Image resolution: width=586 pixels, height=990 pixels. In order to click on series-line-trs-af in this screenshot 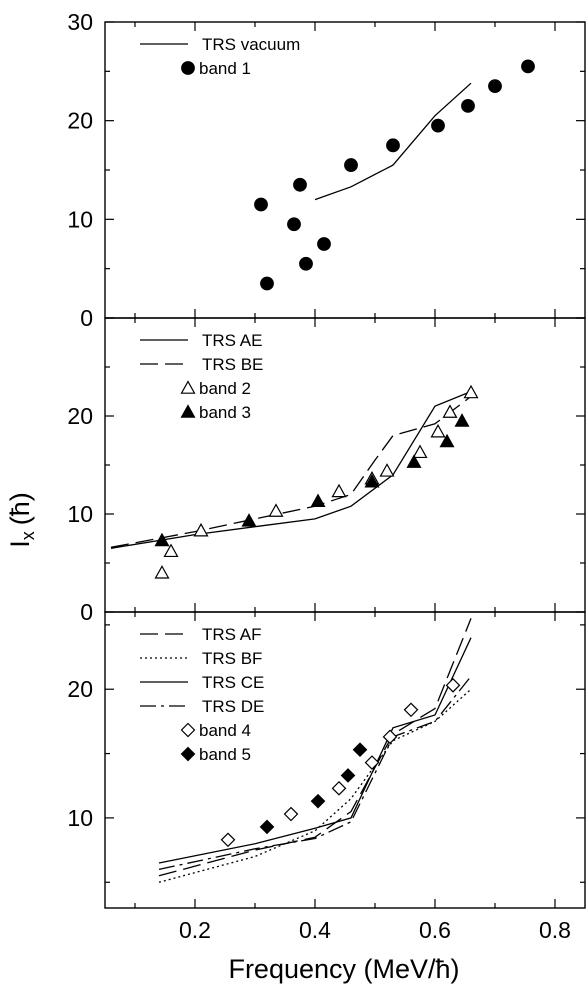, I will do `click(315, 747)`.